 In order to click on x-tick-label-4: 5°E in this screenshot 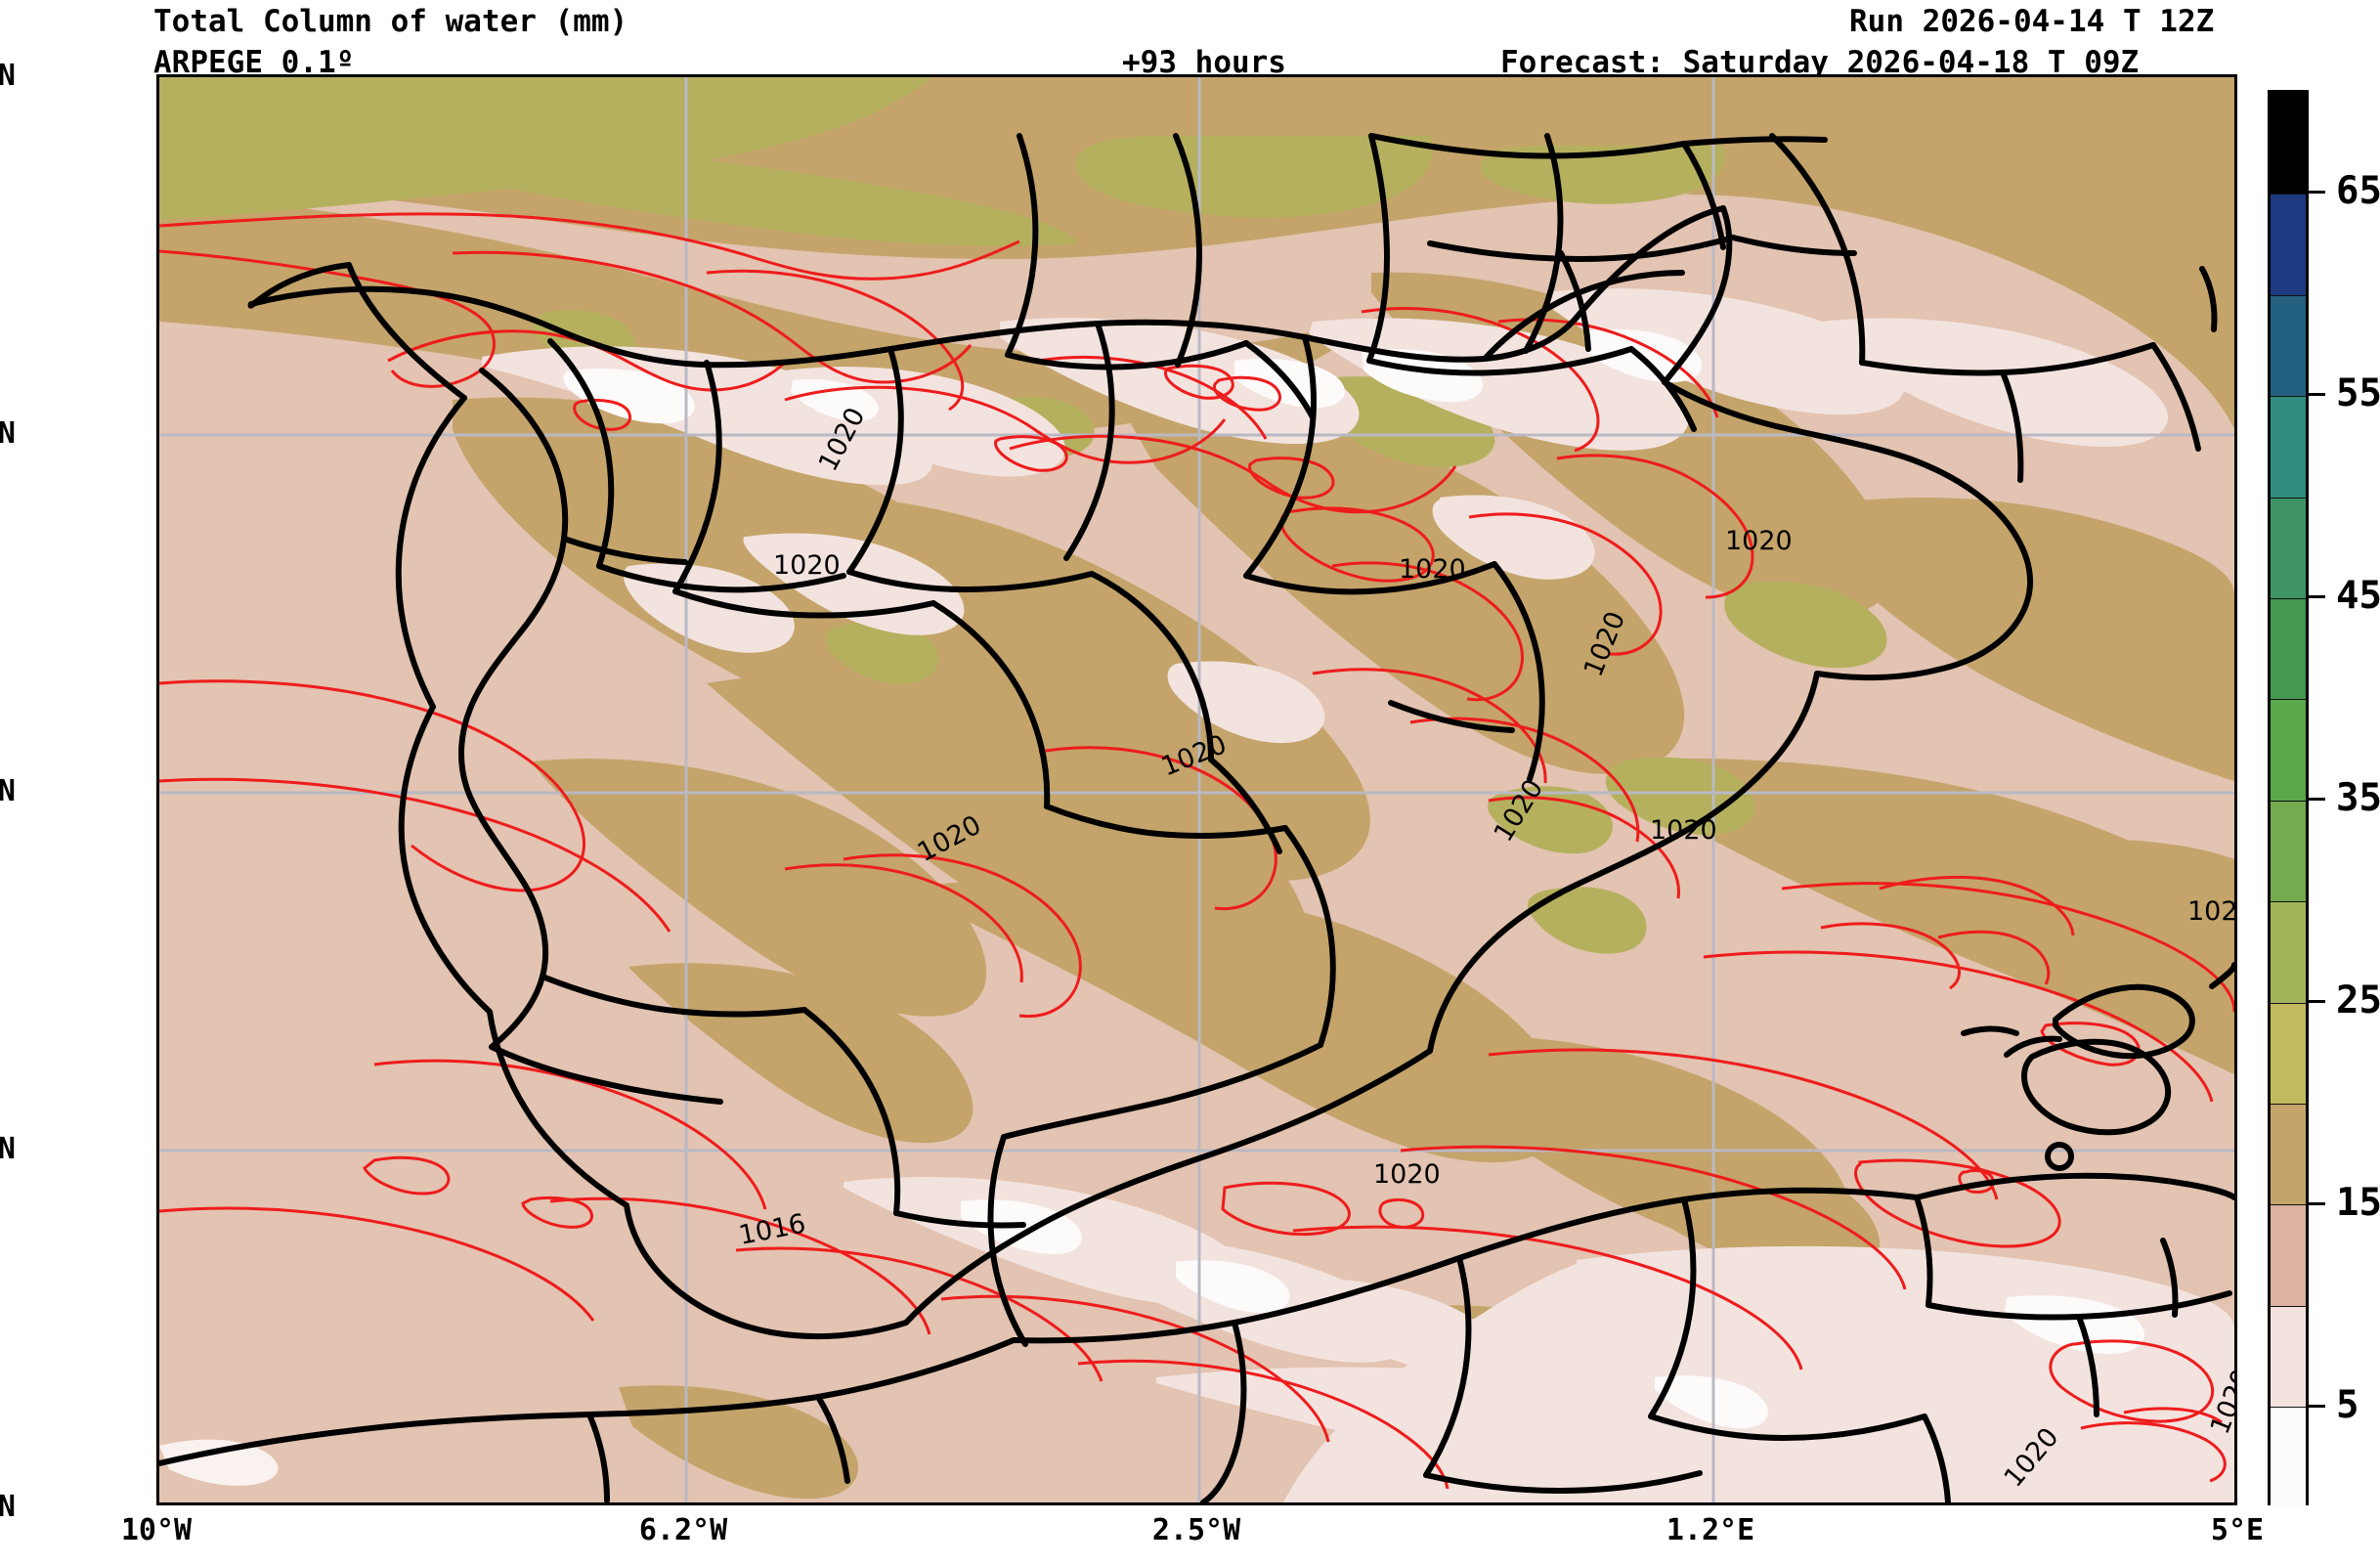, I will do `click(2237, 1530)`.